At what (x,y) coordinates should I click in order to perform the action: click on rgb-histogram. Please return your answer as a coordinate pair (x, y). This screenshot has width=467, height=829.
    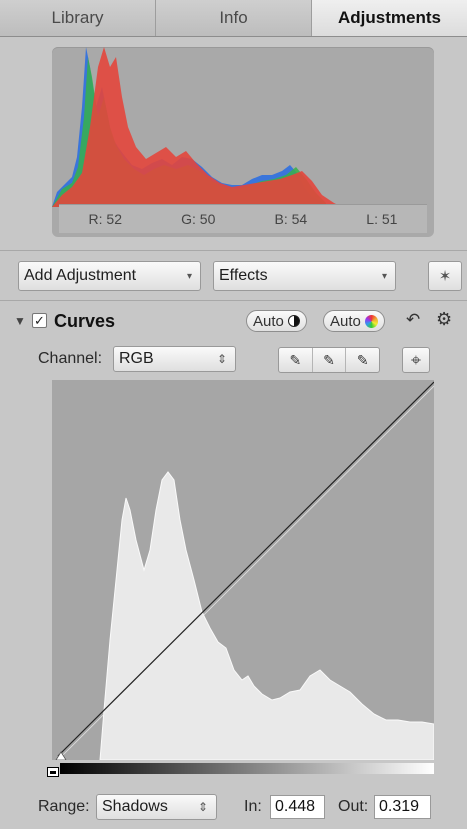
    Looking at the image, I should click on (197, 127).